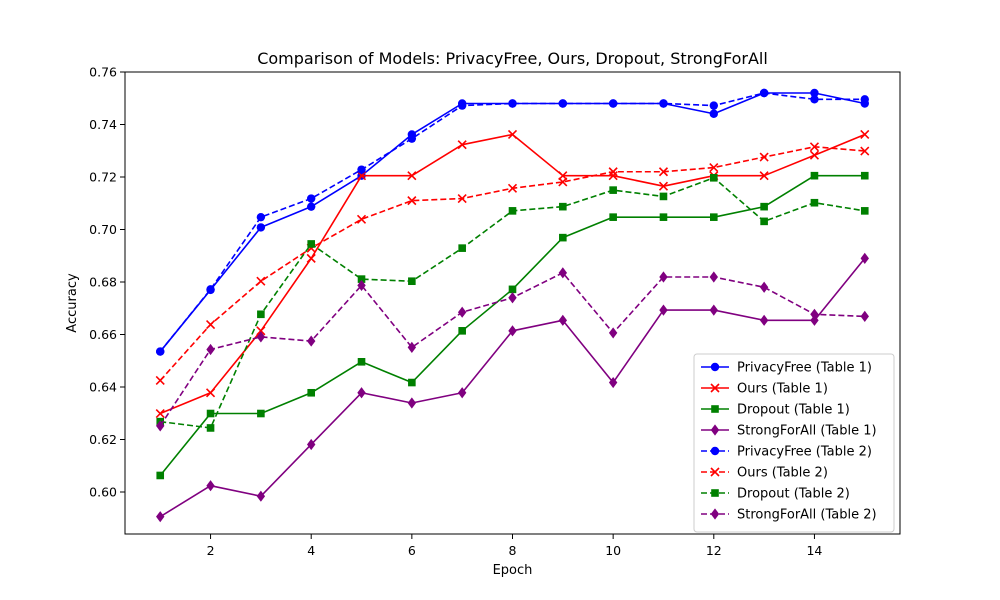 The width and height of the screenshot is (1000, 600). What do you see at coordinates (793, 494) in the screenshot?
I see `legend-label: Dropout (Table 2)` at bounding box center [793, 494].